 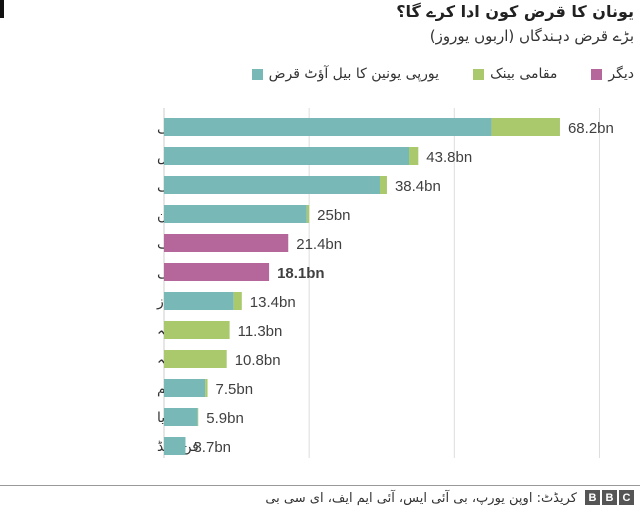 I want to click on legend-item-local-banks: مقامی بینک, so click(x=515, y=74).